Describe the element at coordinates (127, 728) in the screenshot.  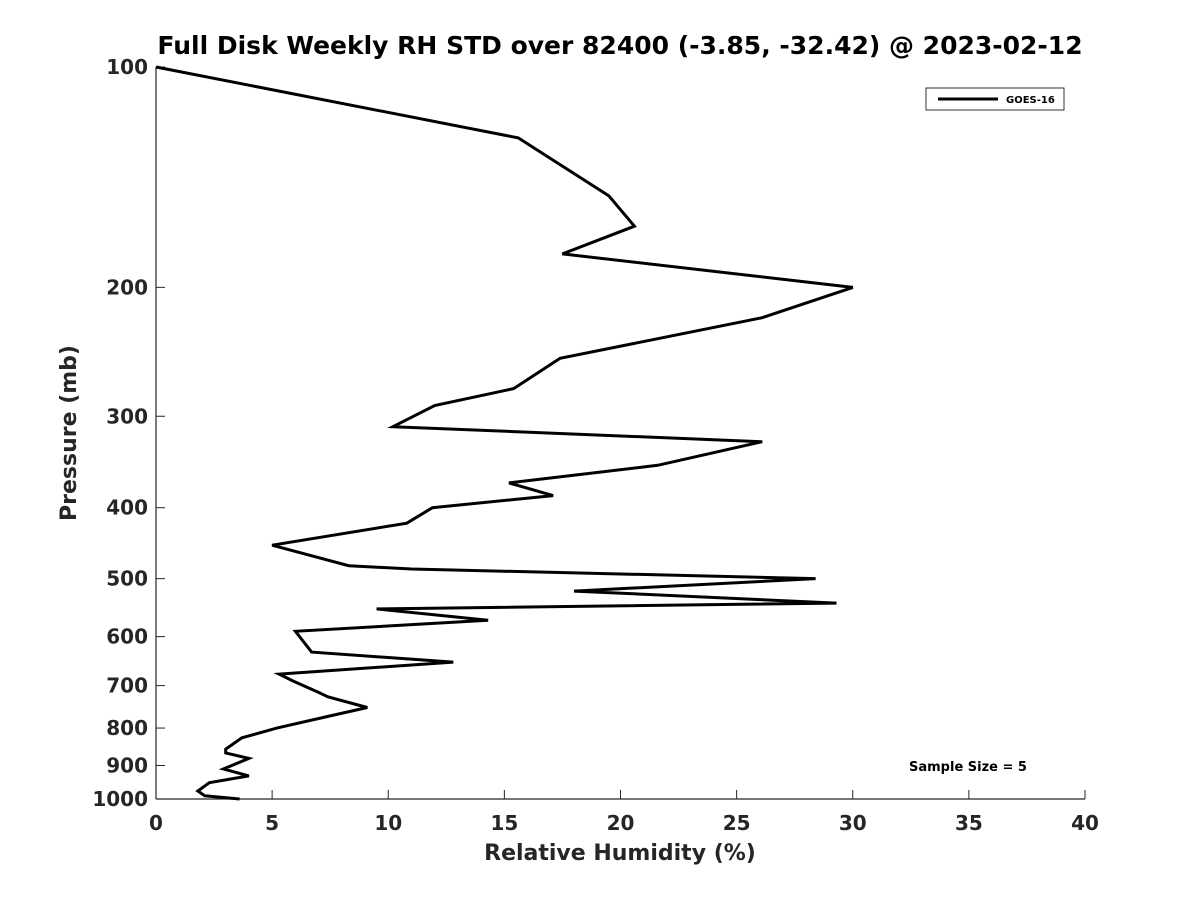
I see `y-tick-label: 800` at that location.